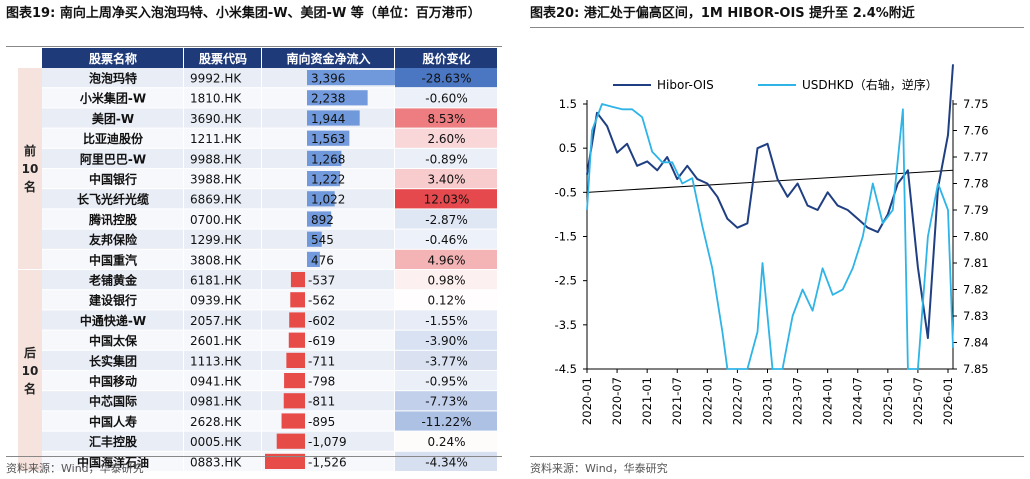 The image size is (1030, 479). I want to click on group-label: 后 10 名, so click(30, 370).